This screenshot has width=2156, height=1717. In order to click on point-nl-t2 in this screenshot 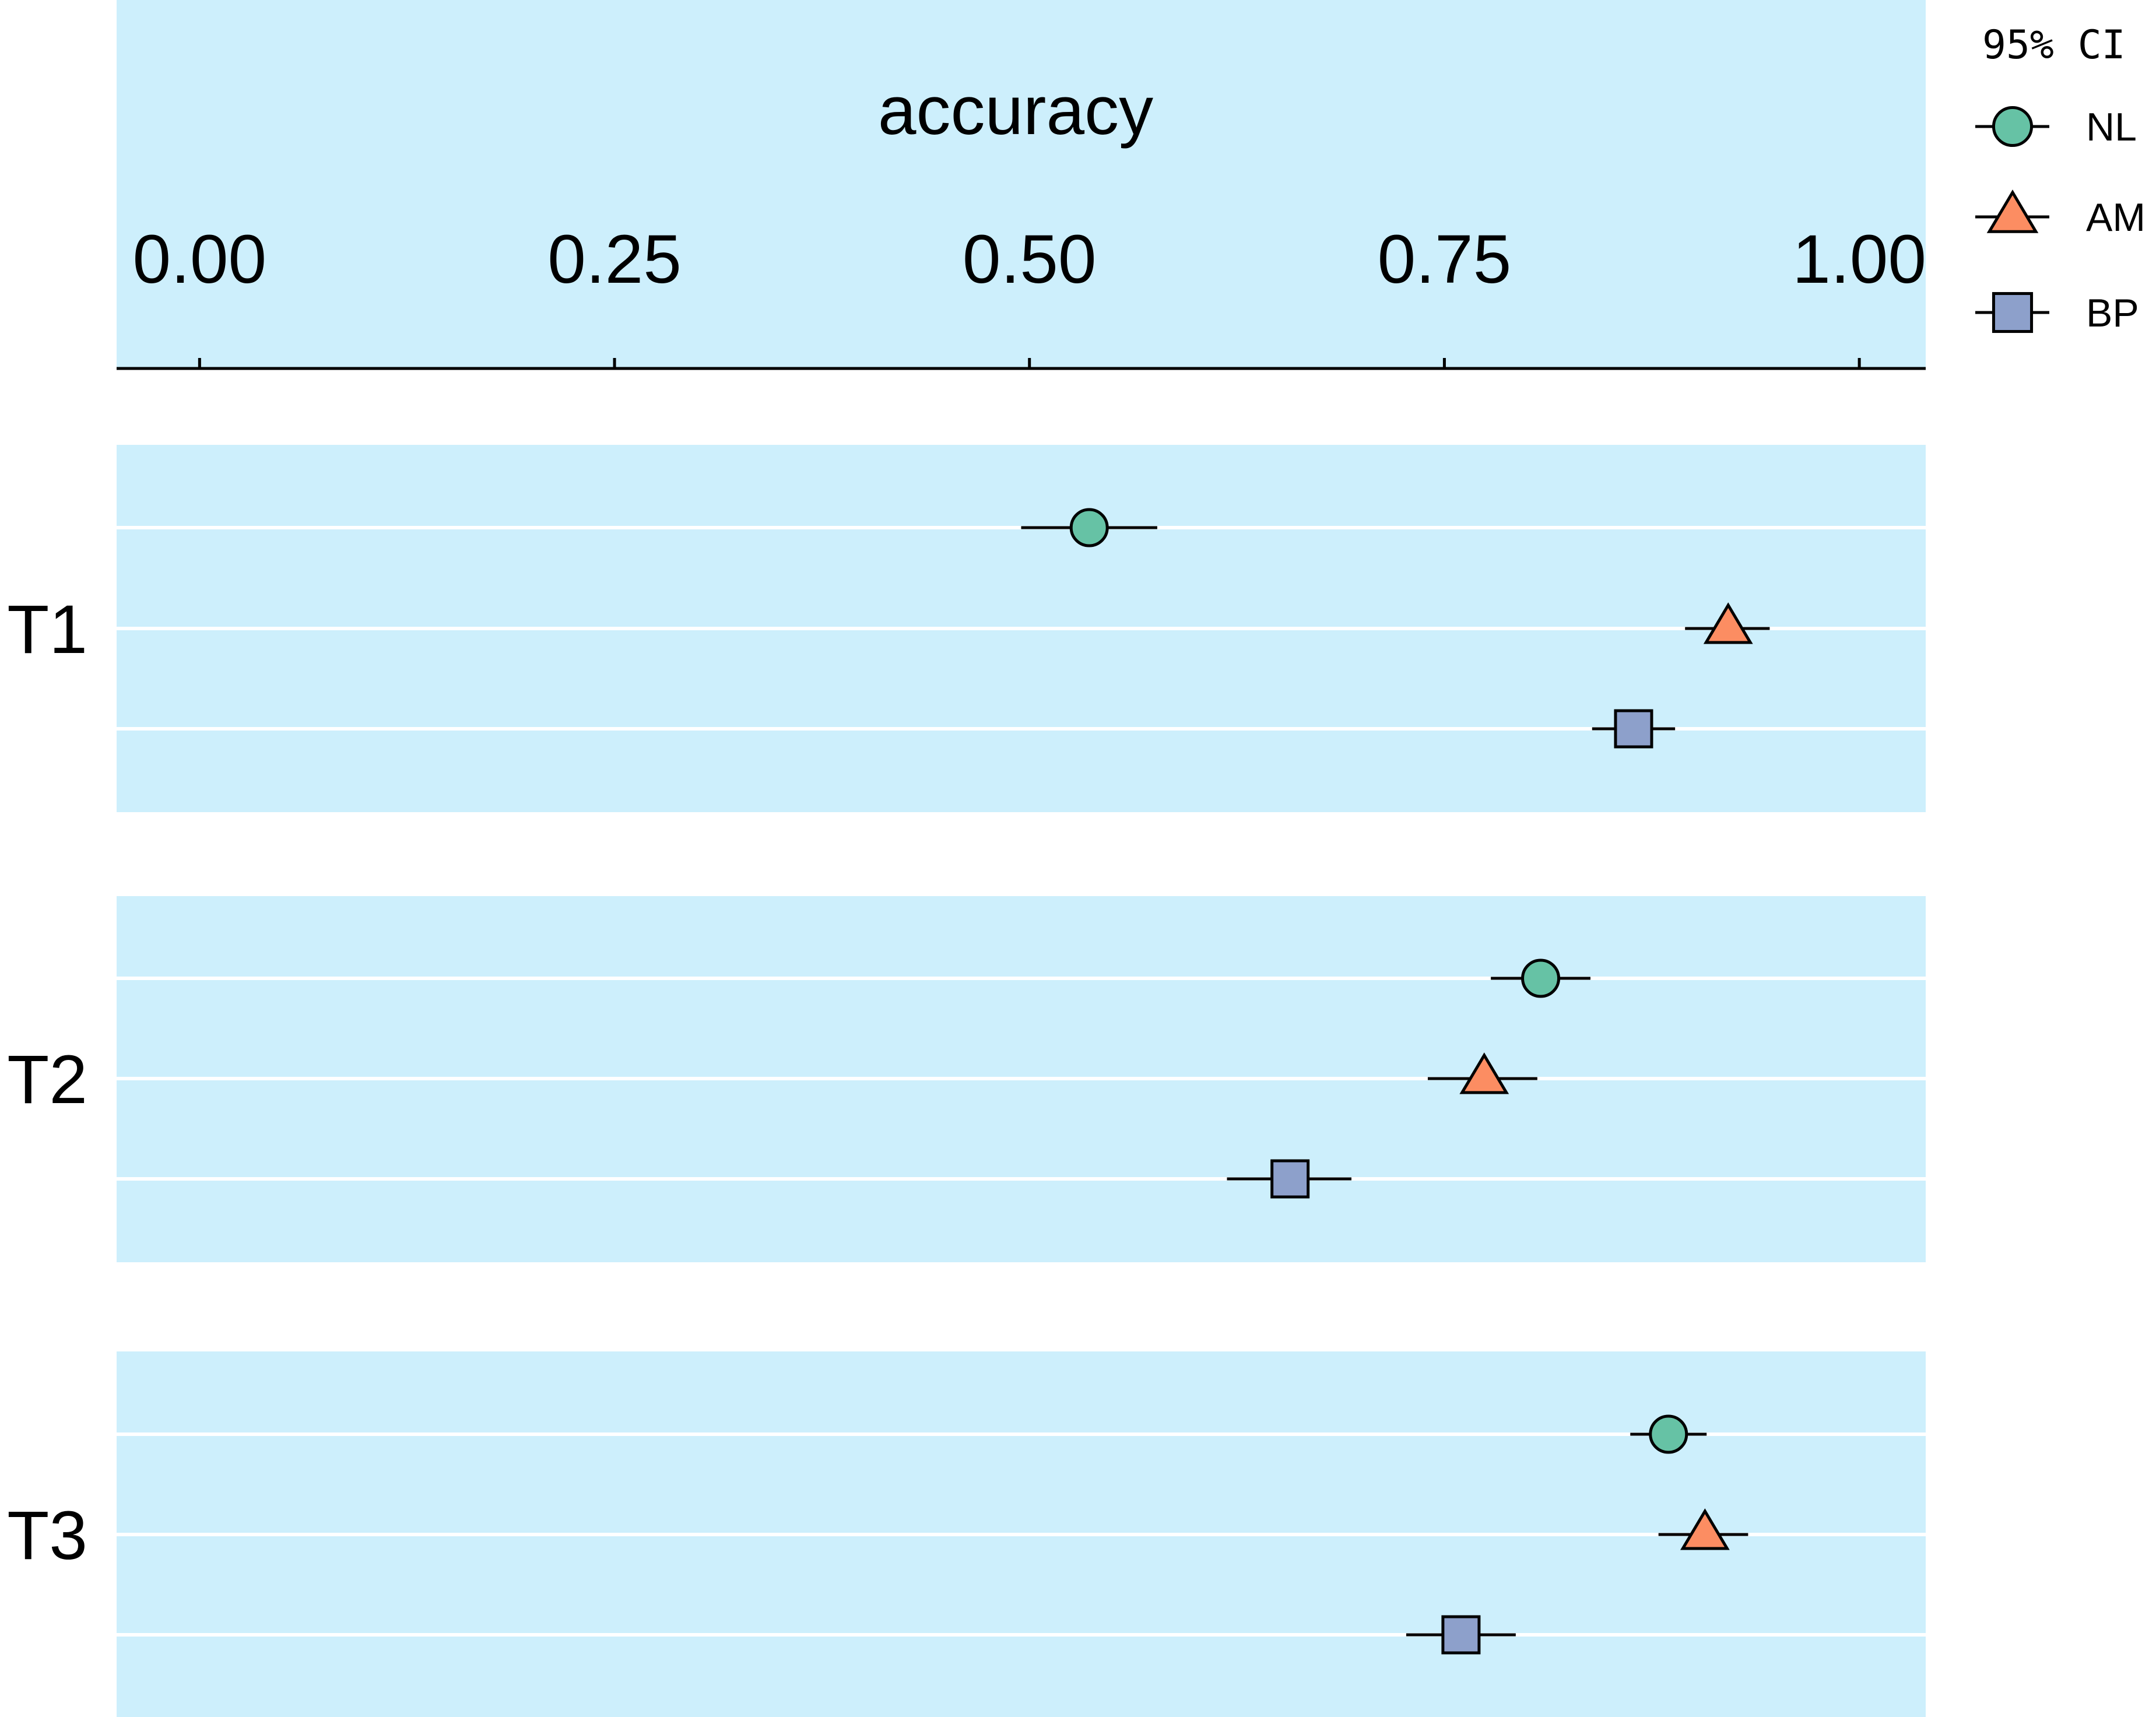, I will do `click(1541, 978)`.